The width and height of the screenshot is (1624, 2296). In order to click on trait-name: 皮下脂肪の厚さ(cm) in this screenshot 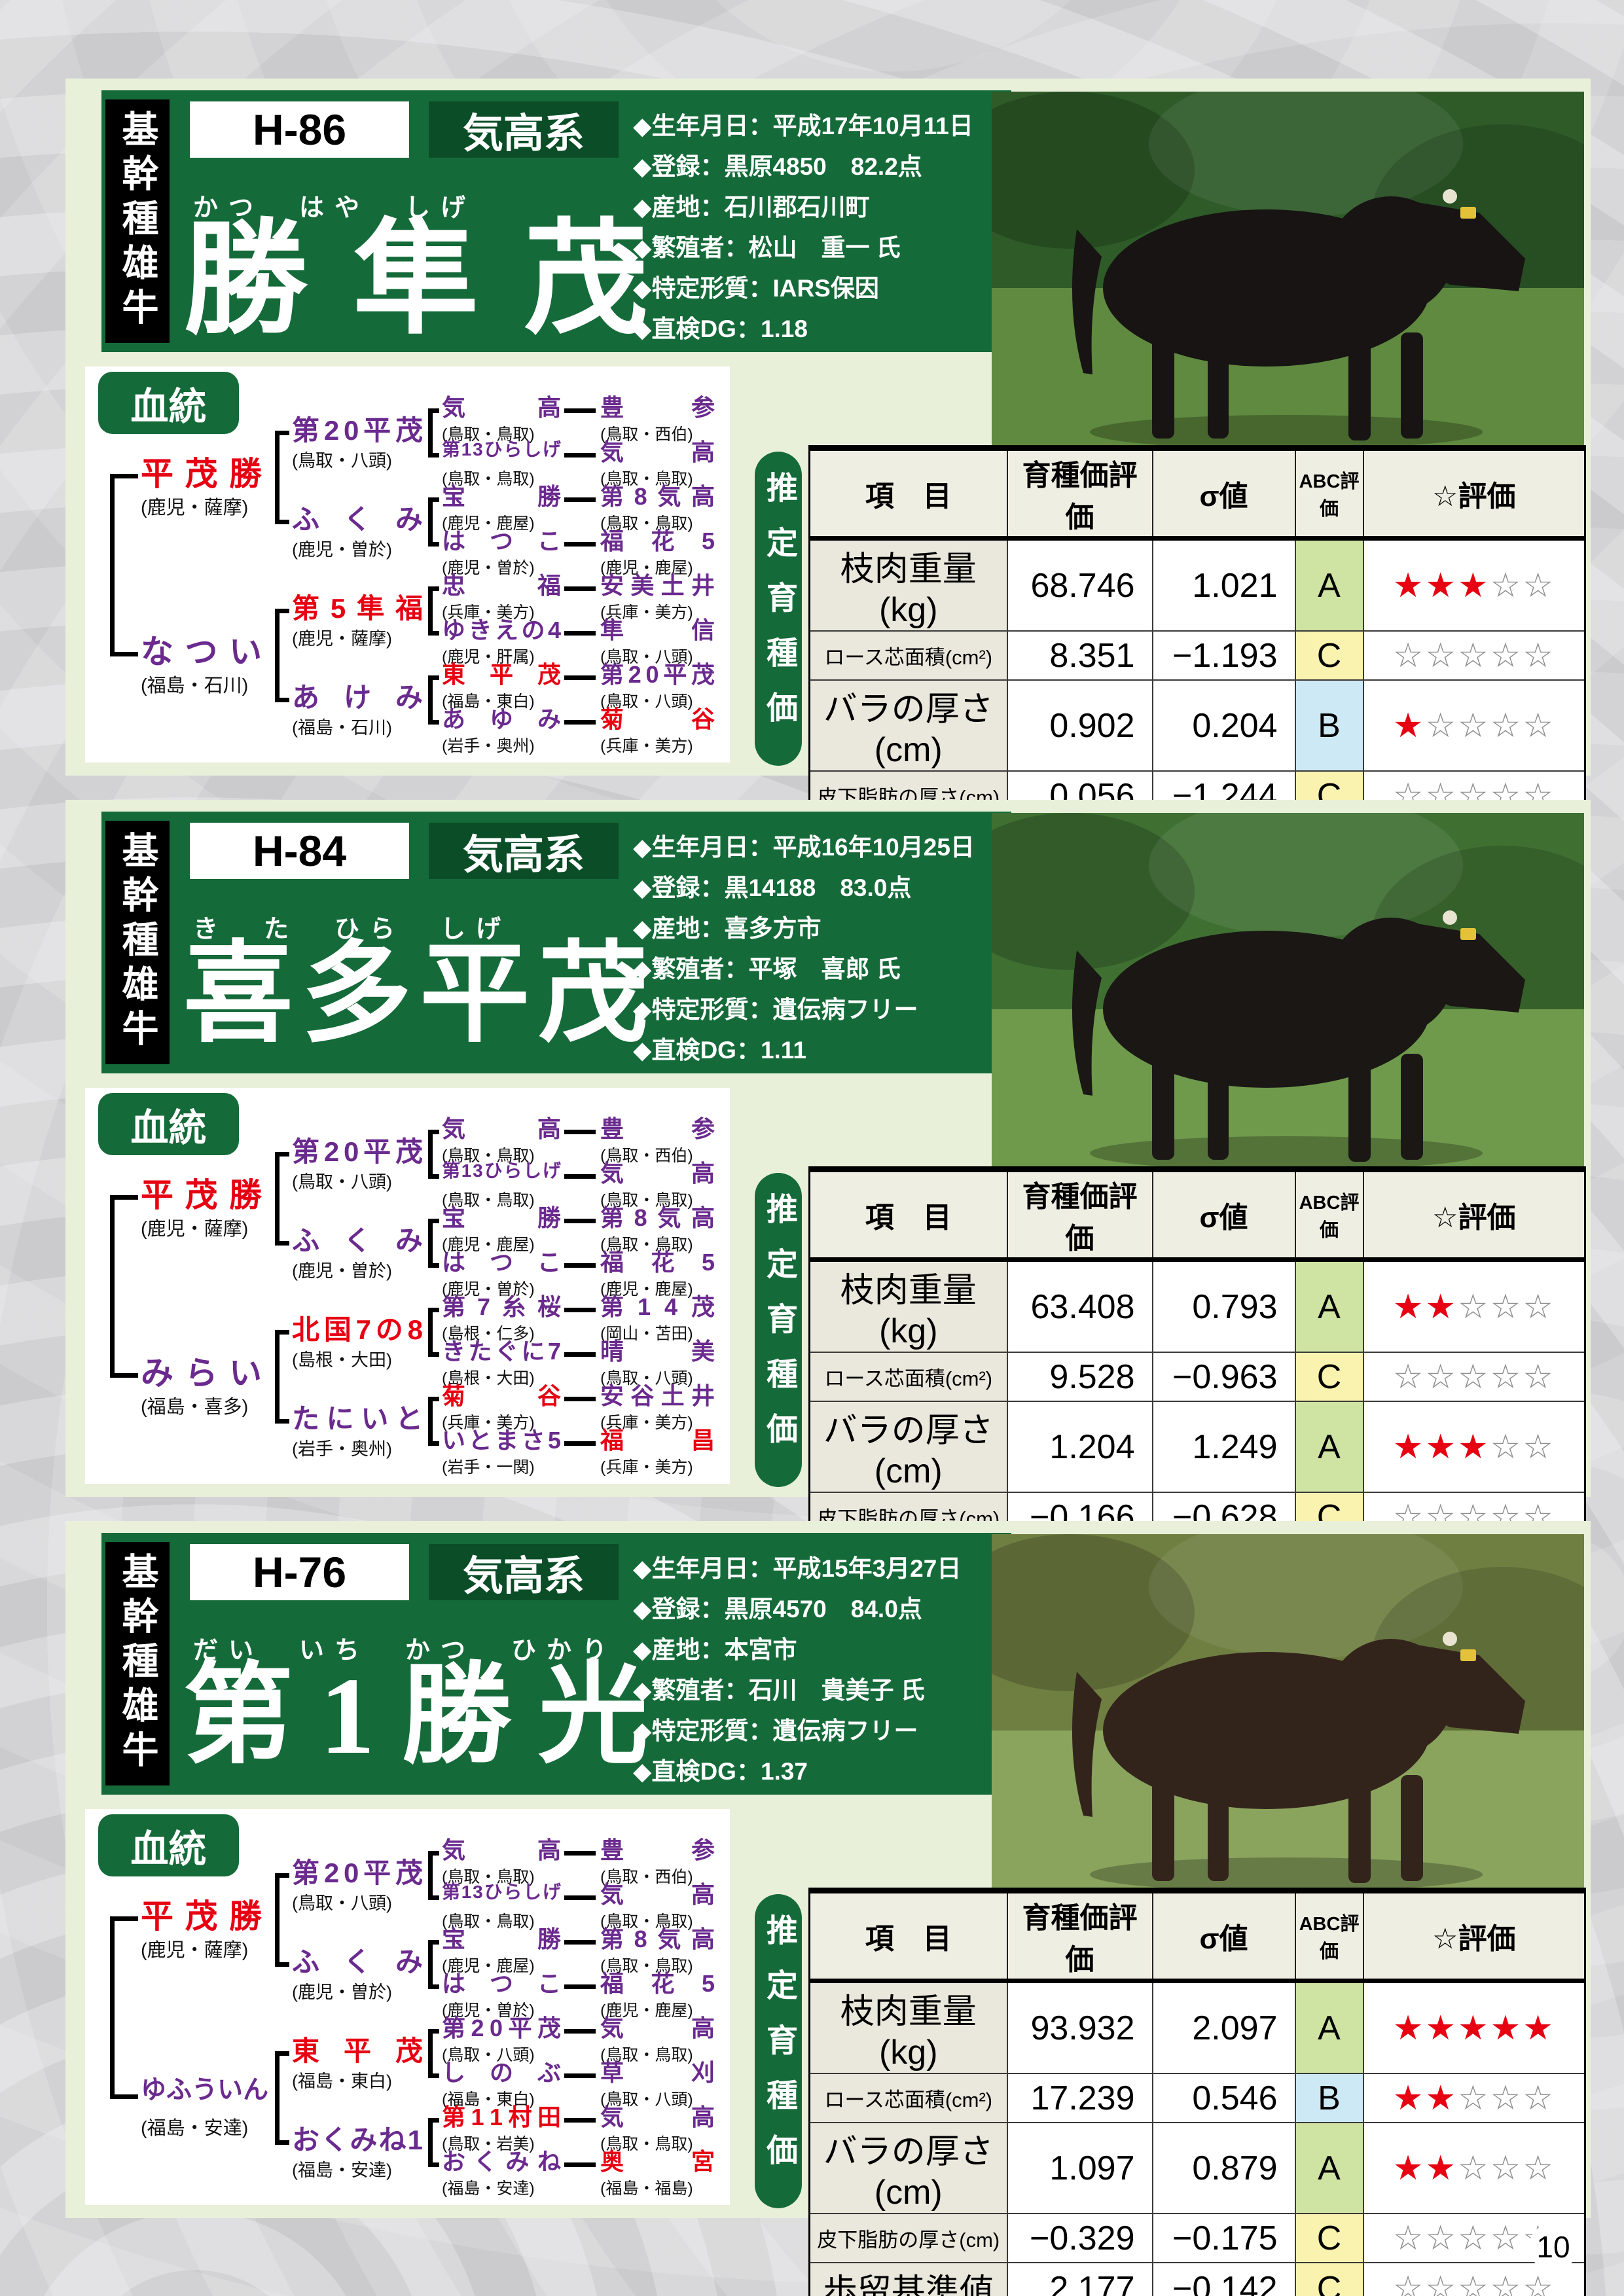, I will do `click(908, 2238)`.